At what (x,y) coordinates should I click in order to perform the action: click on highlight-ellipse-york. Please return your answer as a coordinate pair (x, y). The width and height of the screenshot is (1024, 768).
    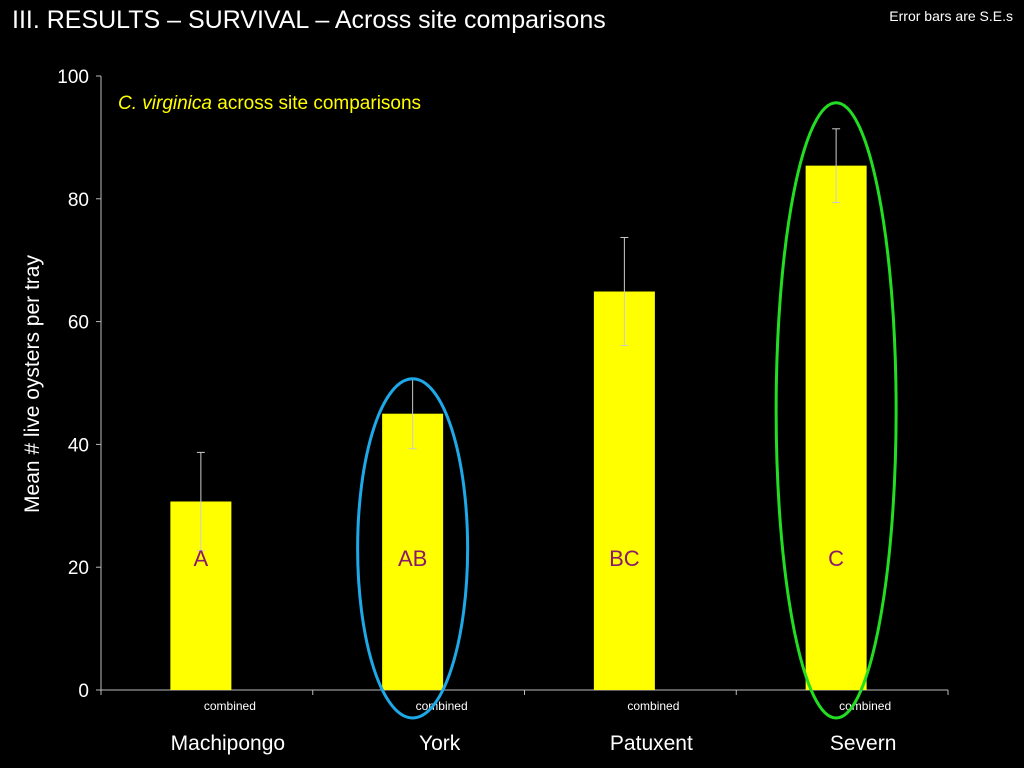
    Looking at the image, I should click on (413, 548).